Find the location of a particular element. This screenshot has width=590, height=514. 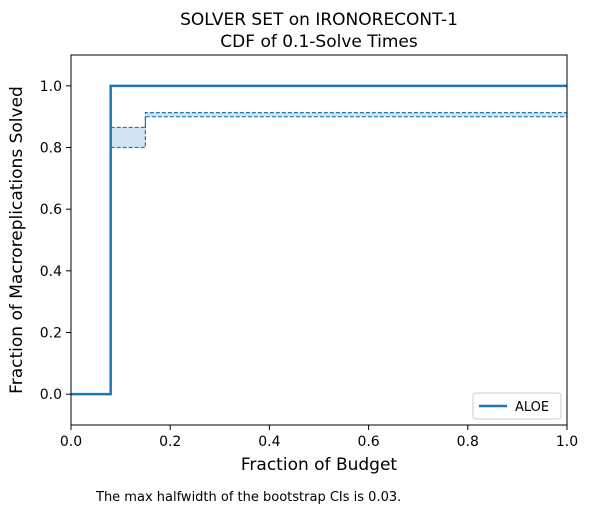

ci-fill-aloe is located at coordinates (339, 130).